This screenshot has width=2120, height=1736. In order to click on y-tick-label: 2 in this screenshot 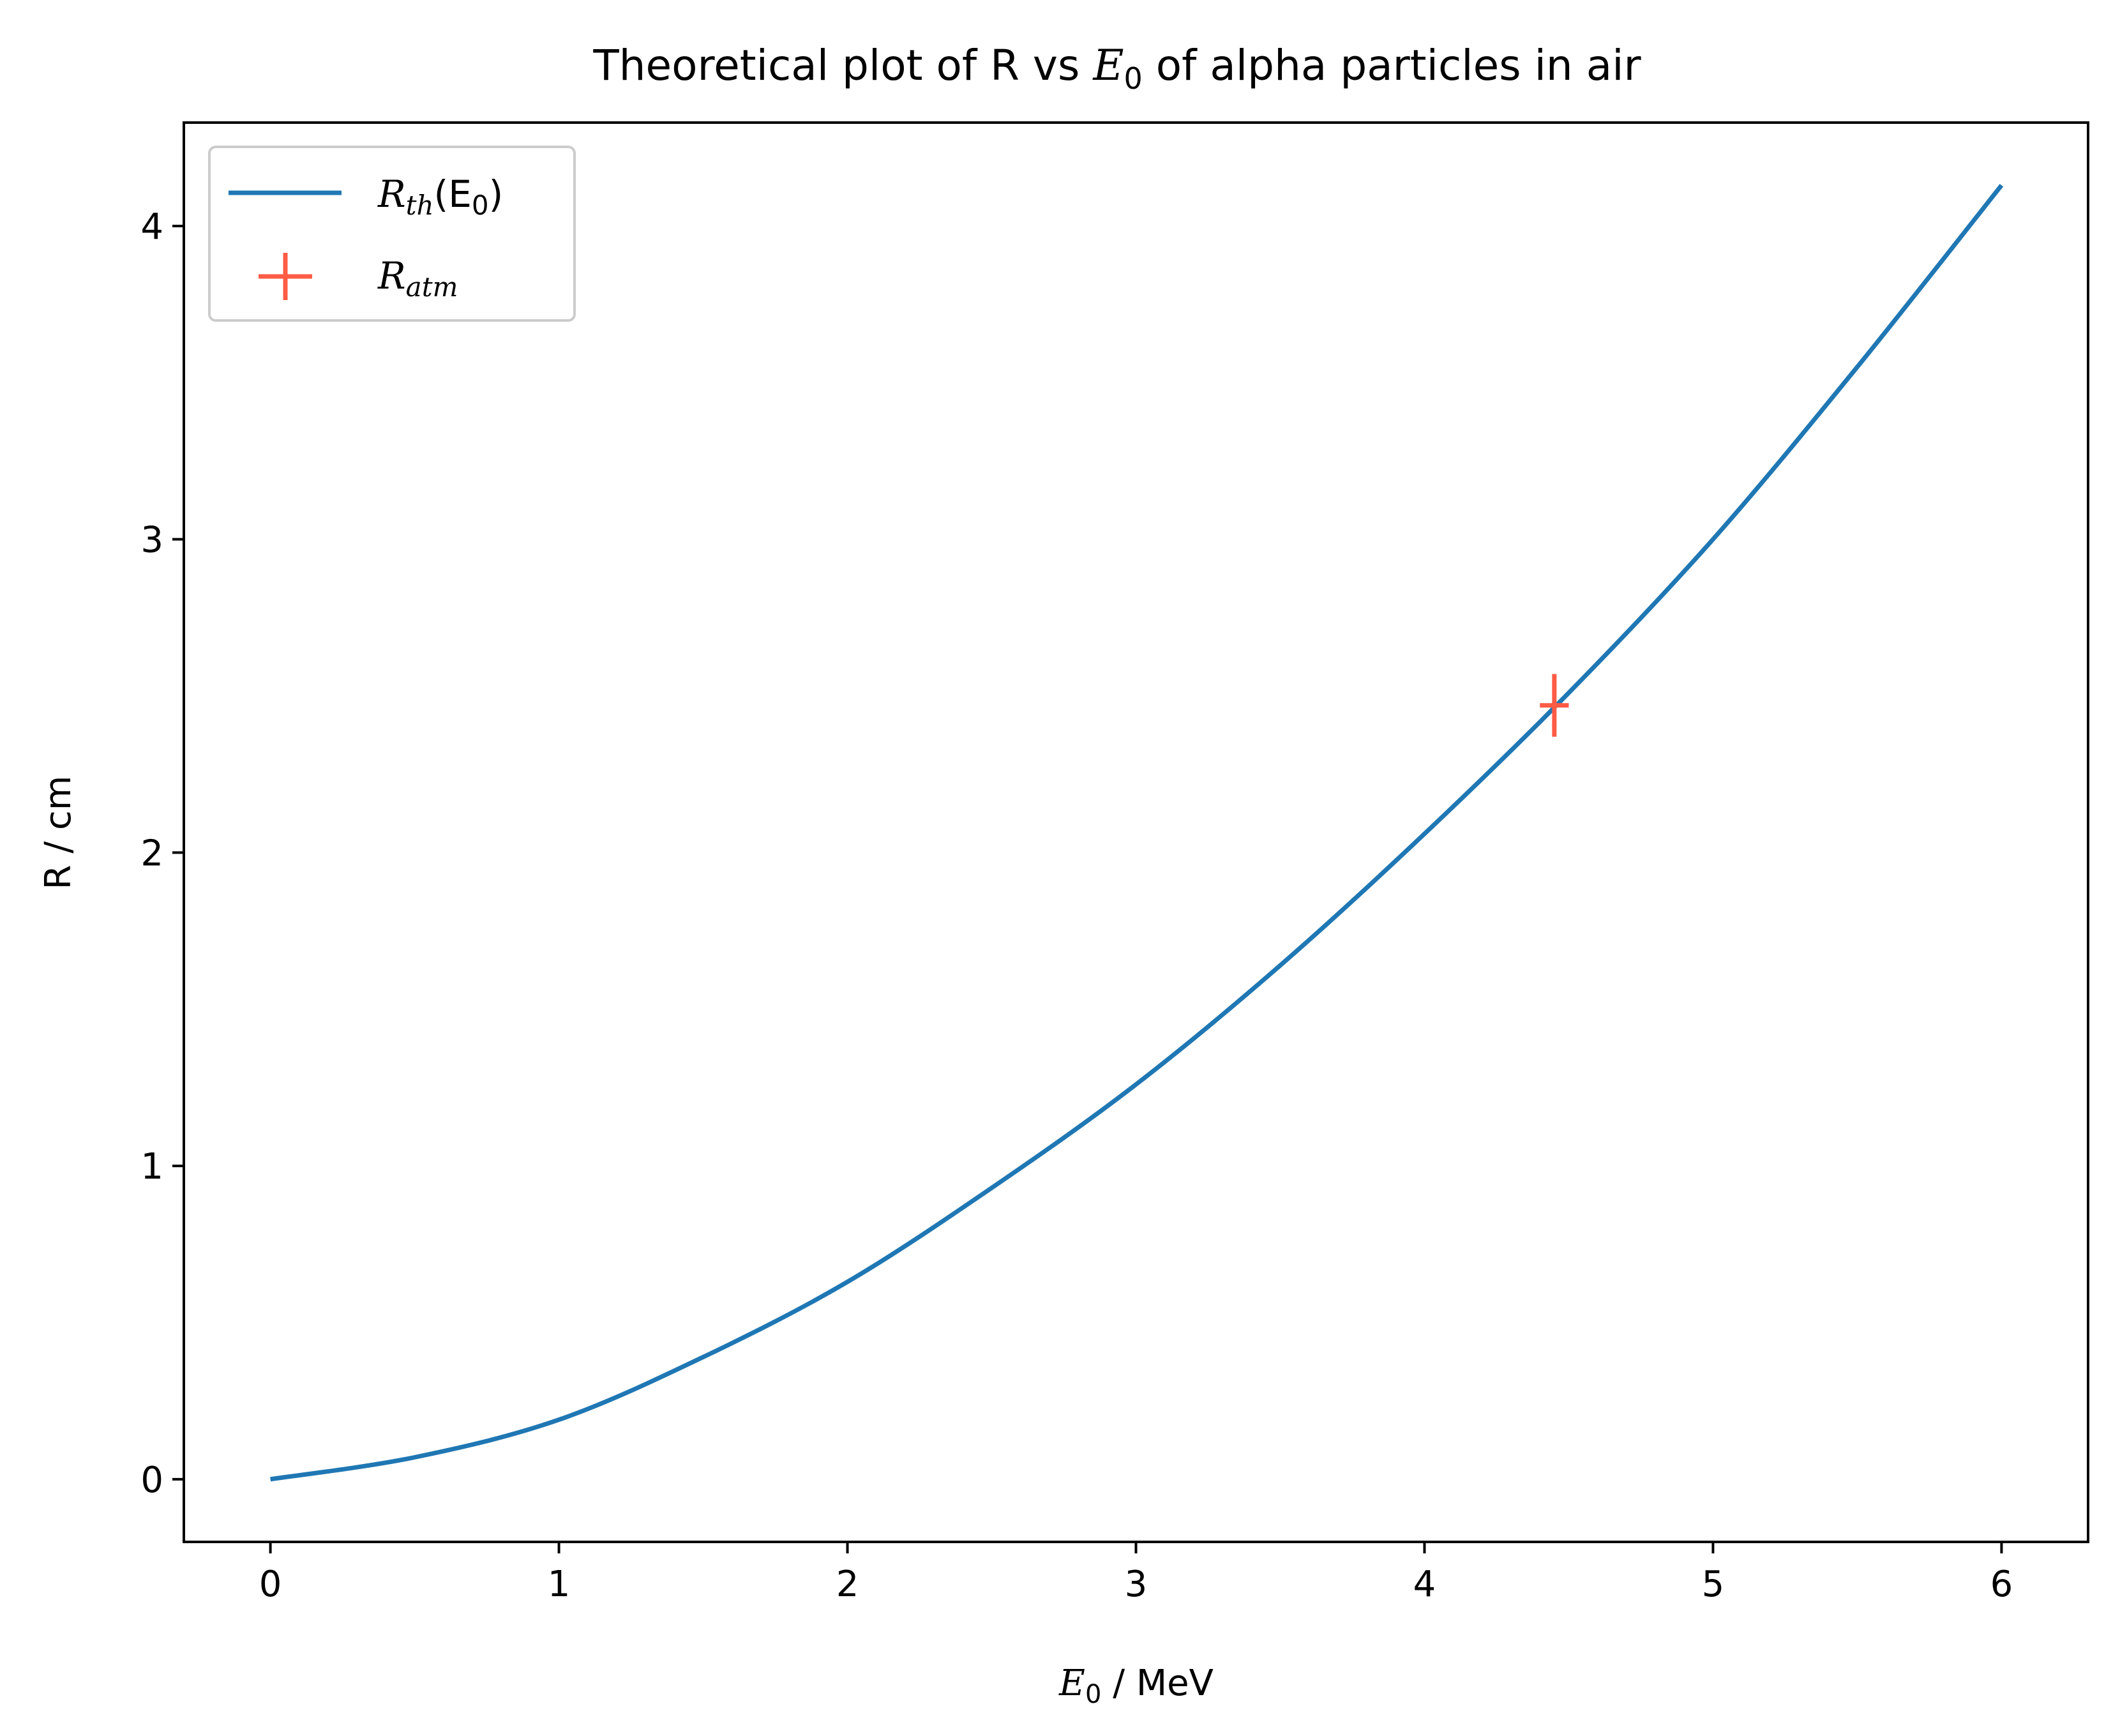, I will do `click(151, 853)`.